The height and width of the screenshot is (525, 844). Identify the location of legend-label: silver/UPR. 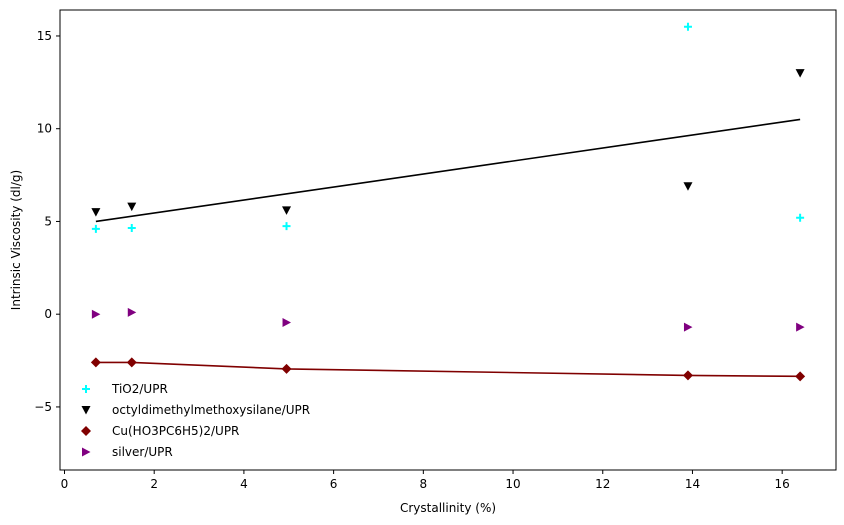
(142, 452).